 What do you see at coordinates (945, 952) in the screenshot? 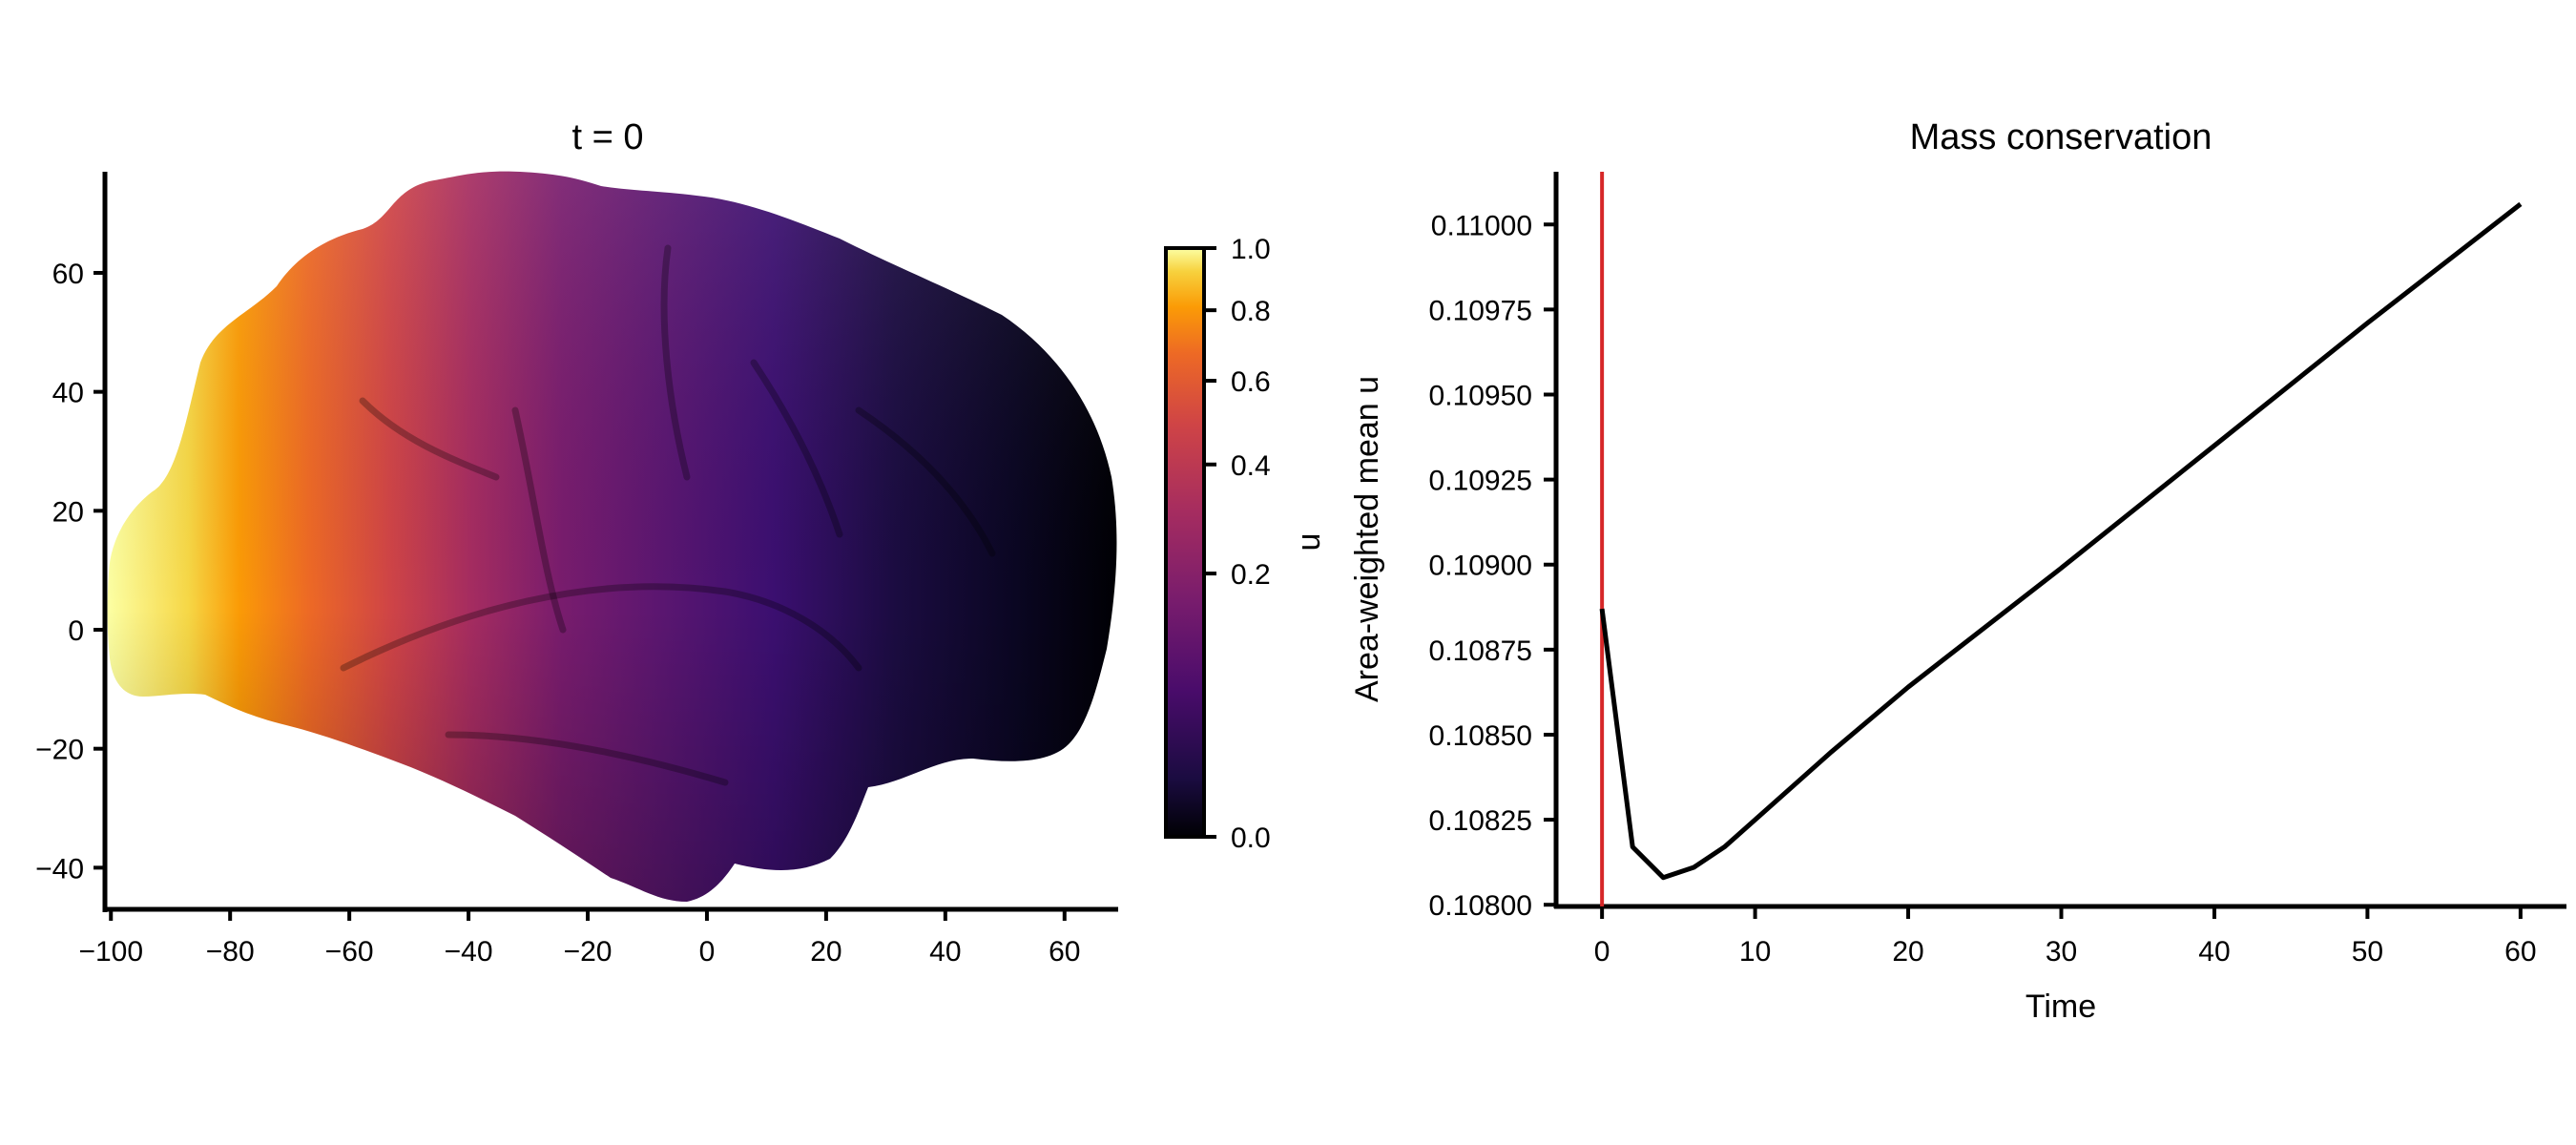
I see `brain-x-tick-label: 40` at bounding box center [945, 952].